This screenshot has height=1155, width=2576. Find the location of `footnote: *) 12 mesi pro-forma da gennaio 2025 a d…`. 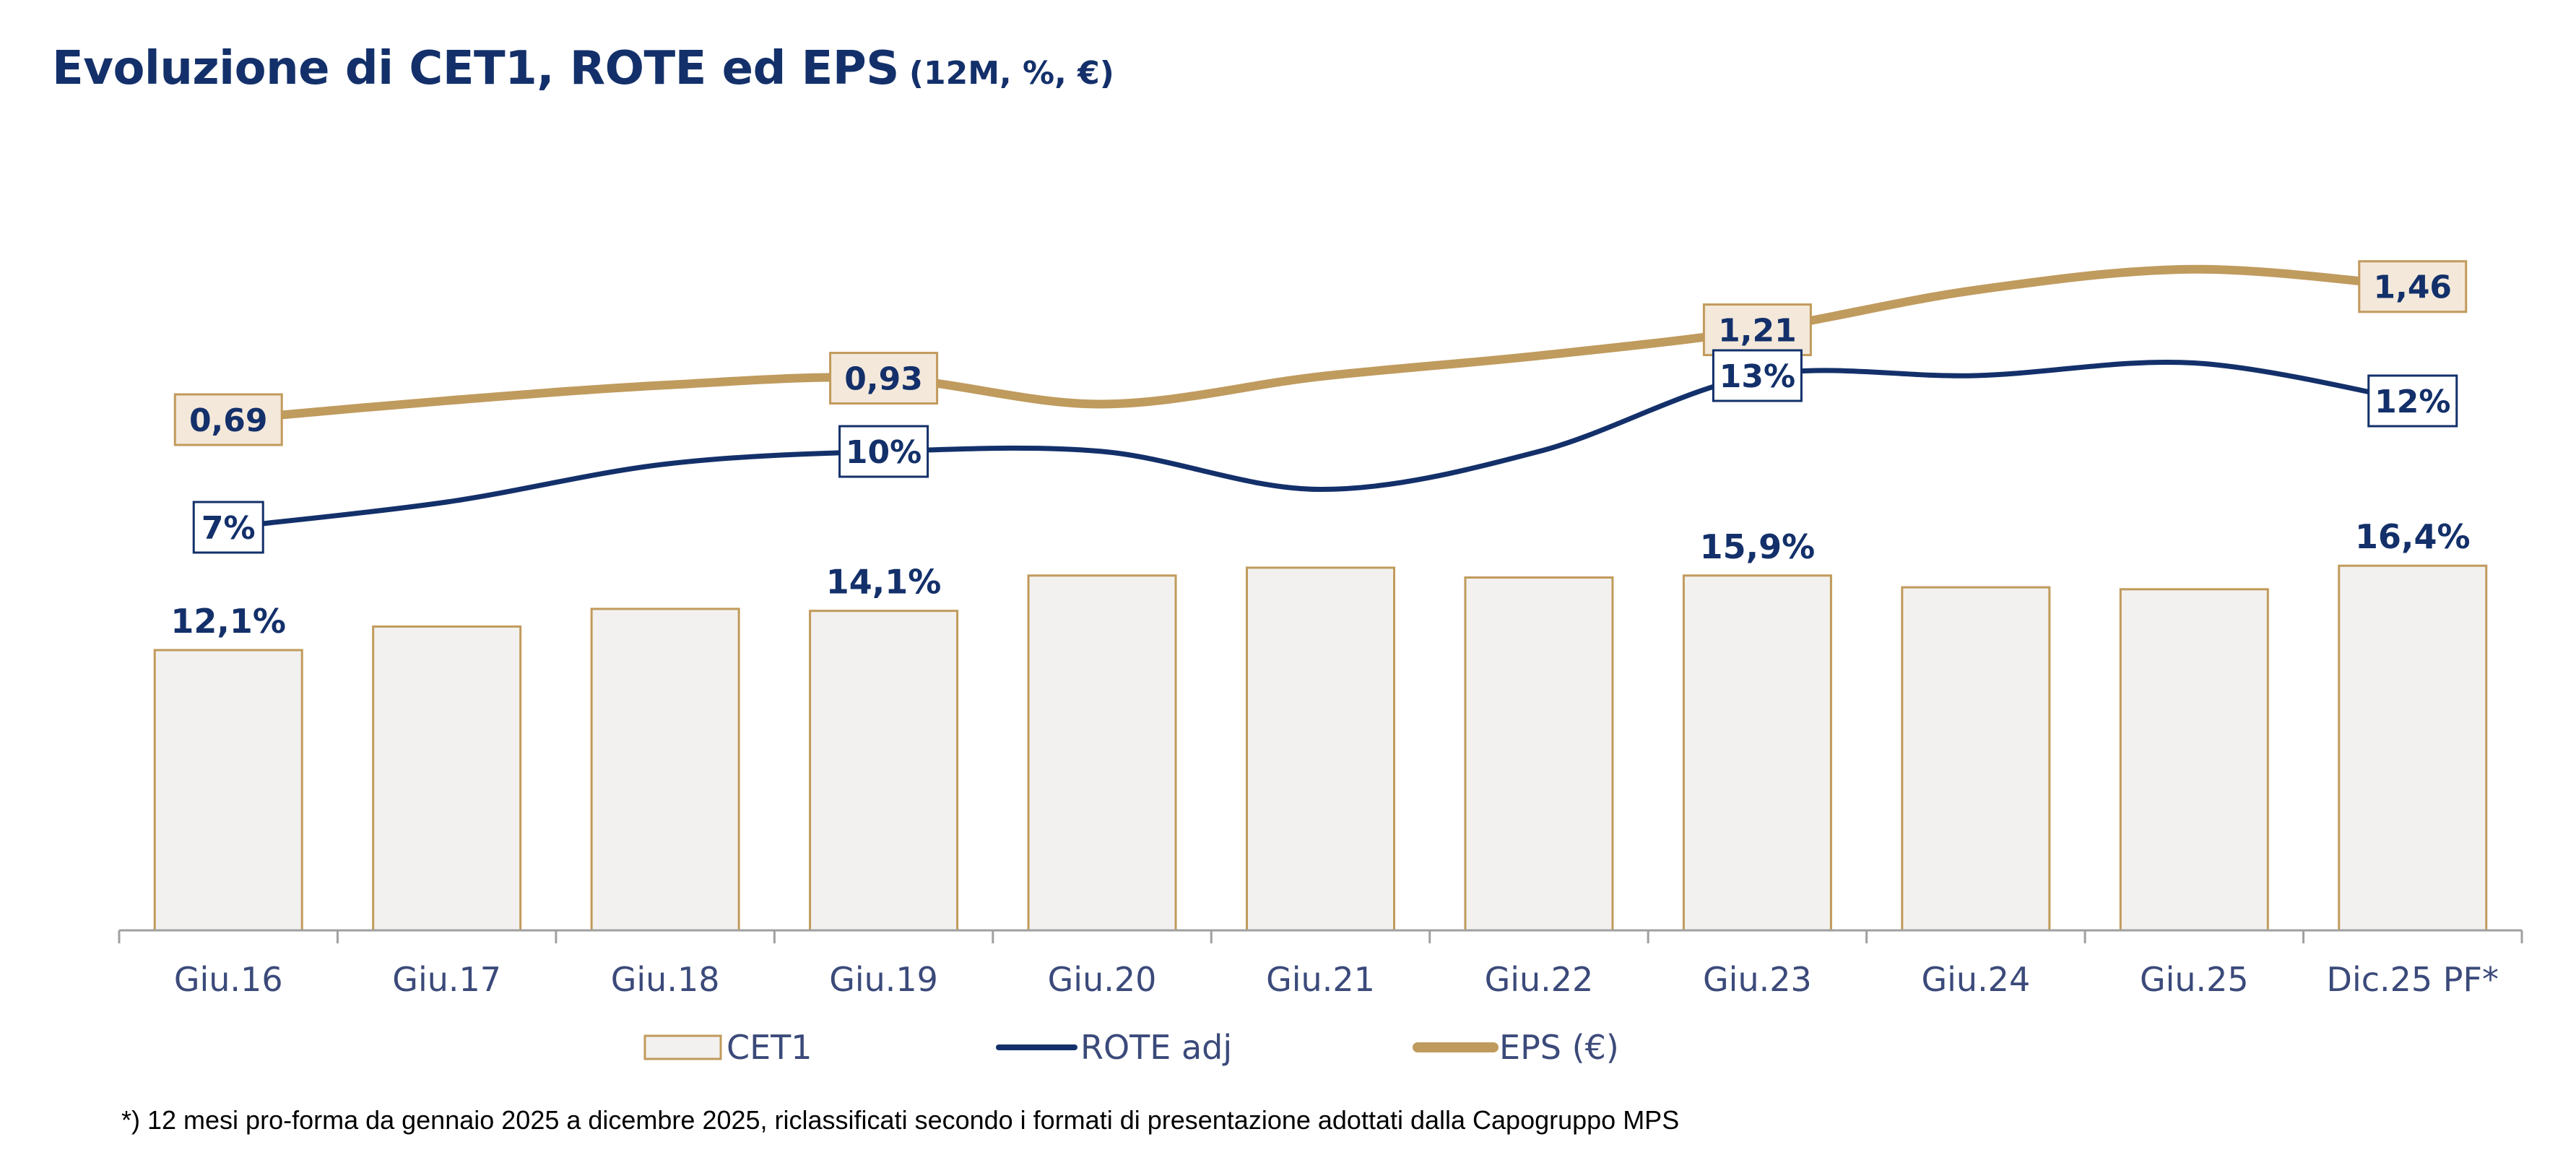

footnote: *) 12 mesi pro-forma da gennaio 2025 a d… is located at coordinates (900, 1120).